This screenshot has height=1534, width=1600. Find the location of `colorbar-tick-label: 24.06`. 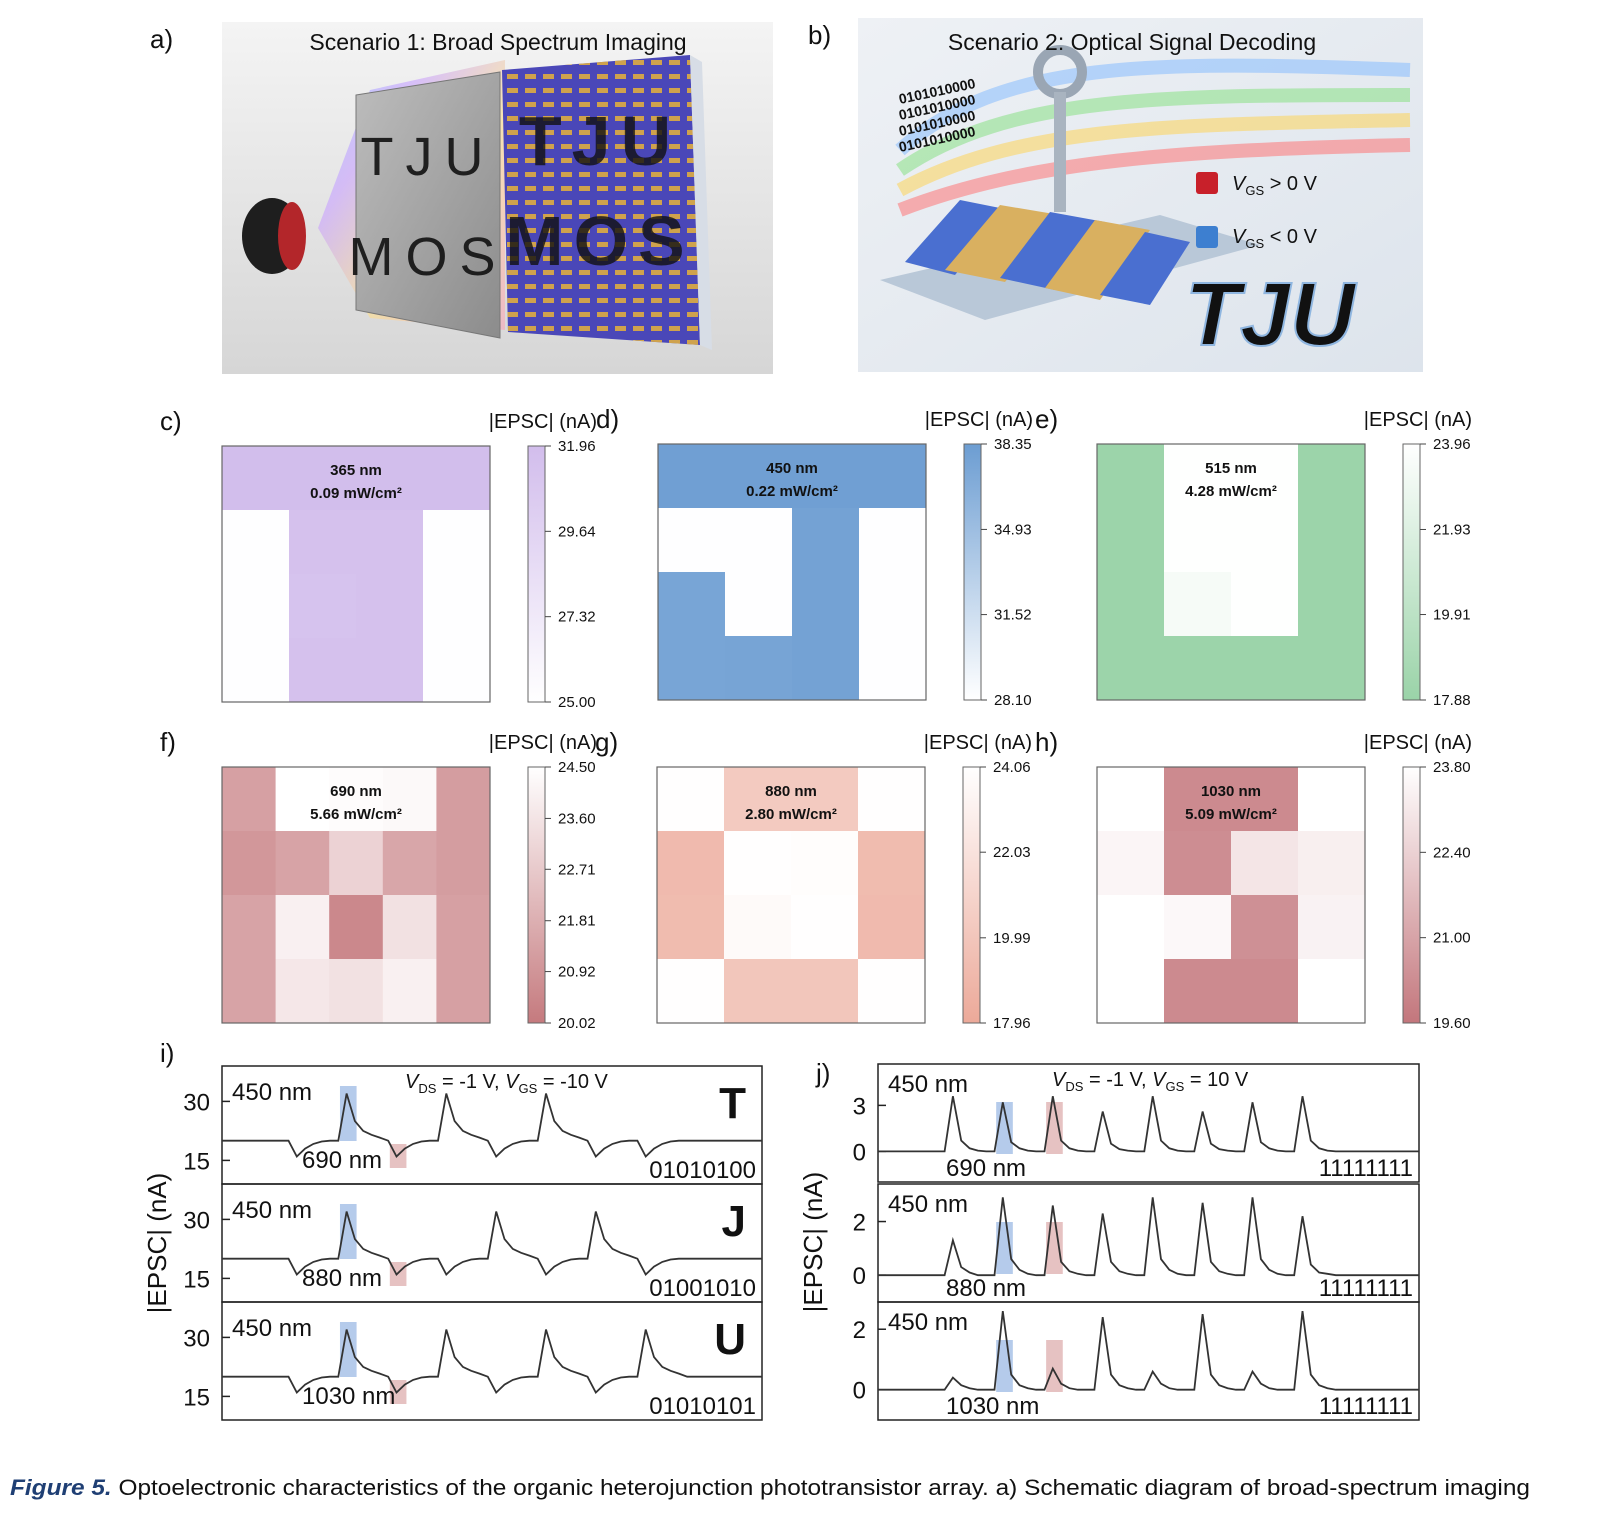

colorbar-tick-label: 24.06 is located at coordinates (1012, 767).